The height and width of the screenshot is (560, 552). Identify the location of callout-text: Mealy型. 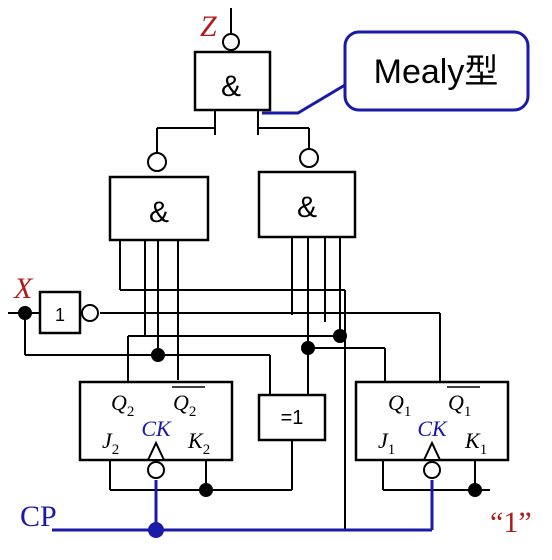
(436, 72).